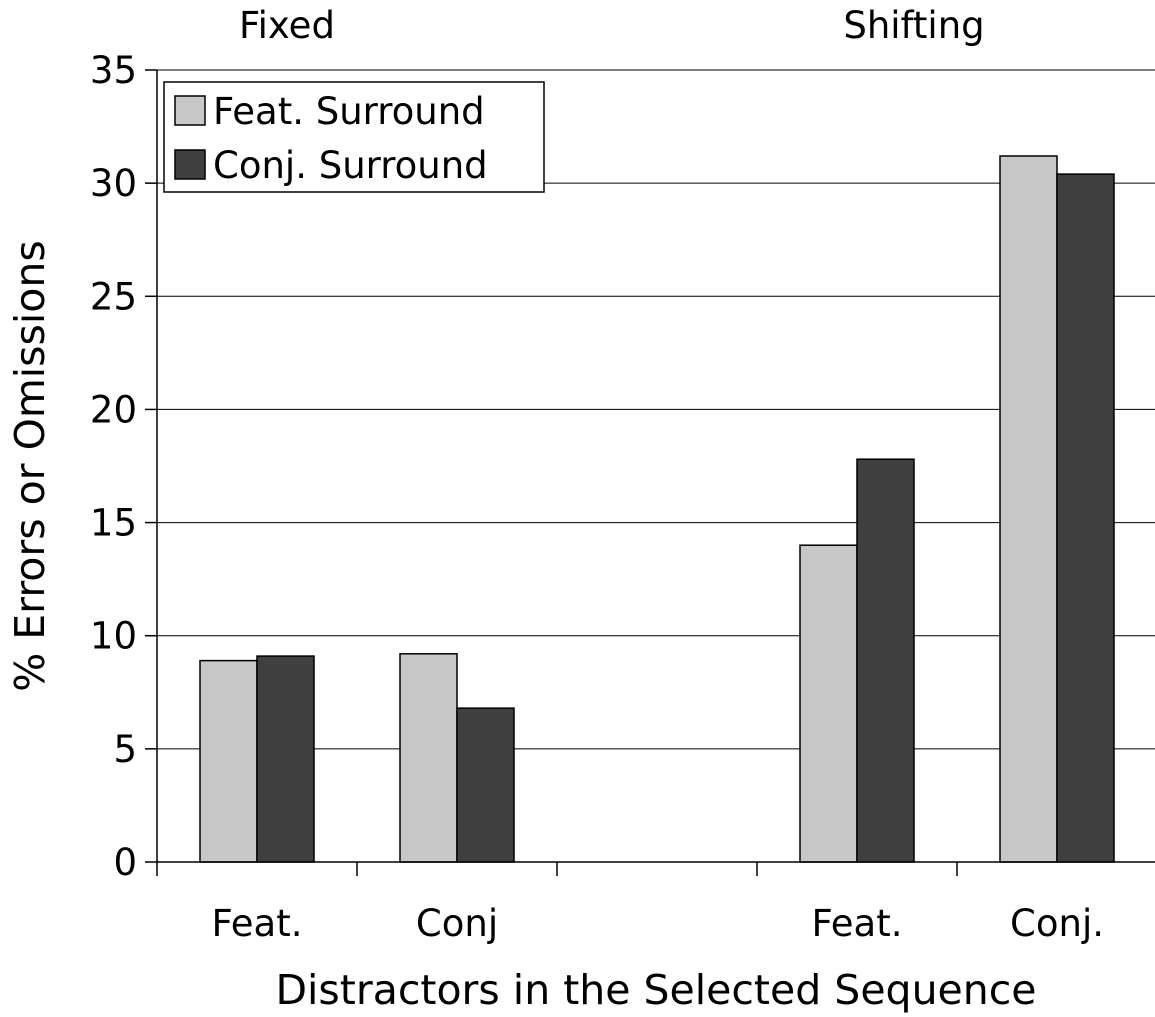  Describe the element at coordinates (125, 749) in the screenshot. I see `y-tick-label-5: 5` at that location.